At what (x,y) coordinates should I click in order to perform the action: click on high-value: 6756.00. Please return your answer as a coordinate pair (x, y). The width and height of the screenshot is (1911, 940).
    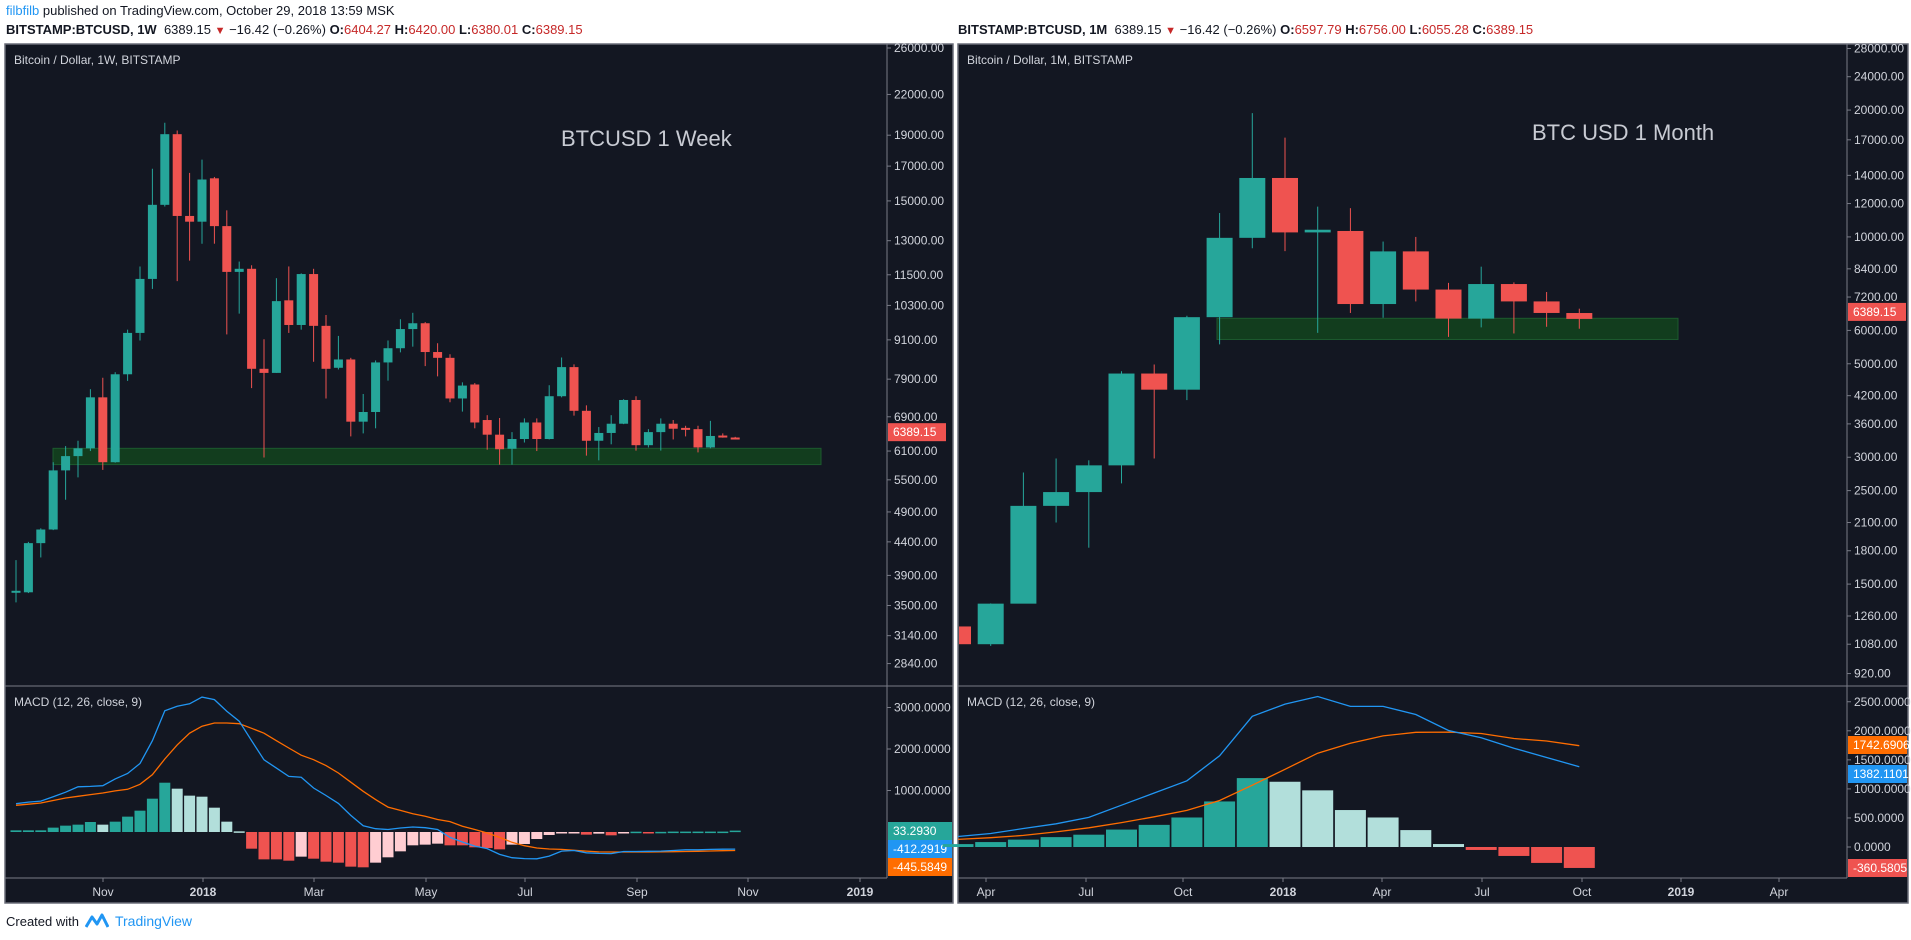
    Looking at the image, I should click on (1382, 29).